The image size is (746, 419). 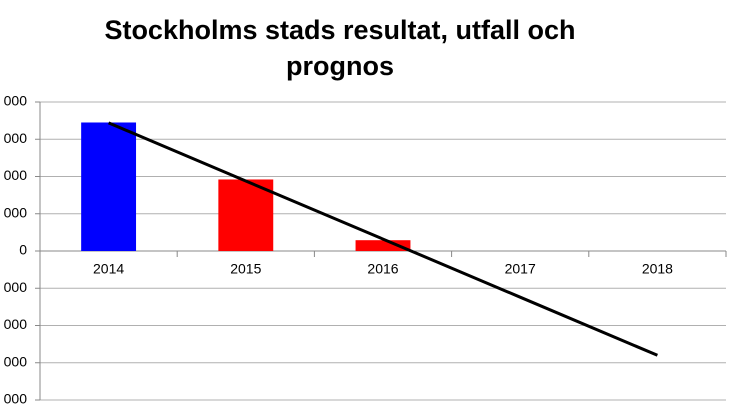 I want to click on x-tick-label: 2015, so click(x=245, y=269).